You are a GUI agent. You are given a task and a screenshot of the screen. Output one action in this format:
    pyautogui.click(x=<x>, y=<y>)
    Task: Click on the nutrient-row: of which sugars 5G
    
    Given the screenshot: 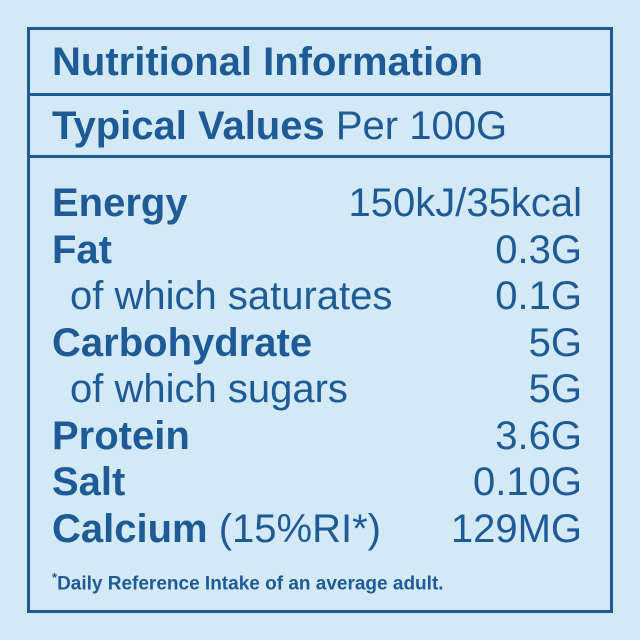 What is the action you would take?
    pyautogui.click(x=317, y=389)
    